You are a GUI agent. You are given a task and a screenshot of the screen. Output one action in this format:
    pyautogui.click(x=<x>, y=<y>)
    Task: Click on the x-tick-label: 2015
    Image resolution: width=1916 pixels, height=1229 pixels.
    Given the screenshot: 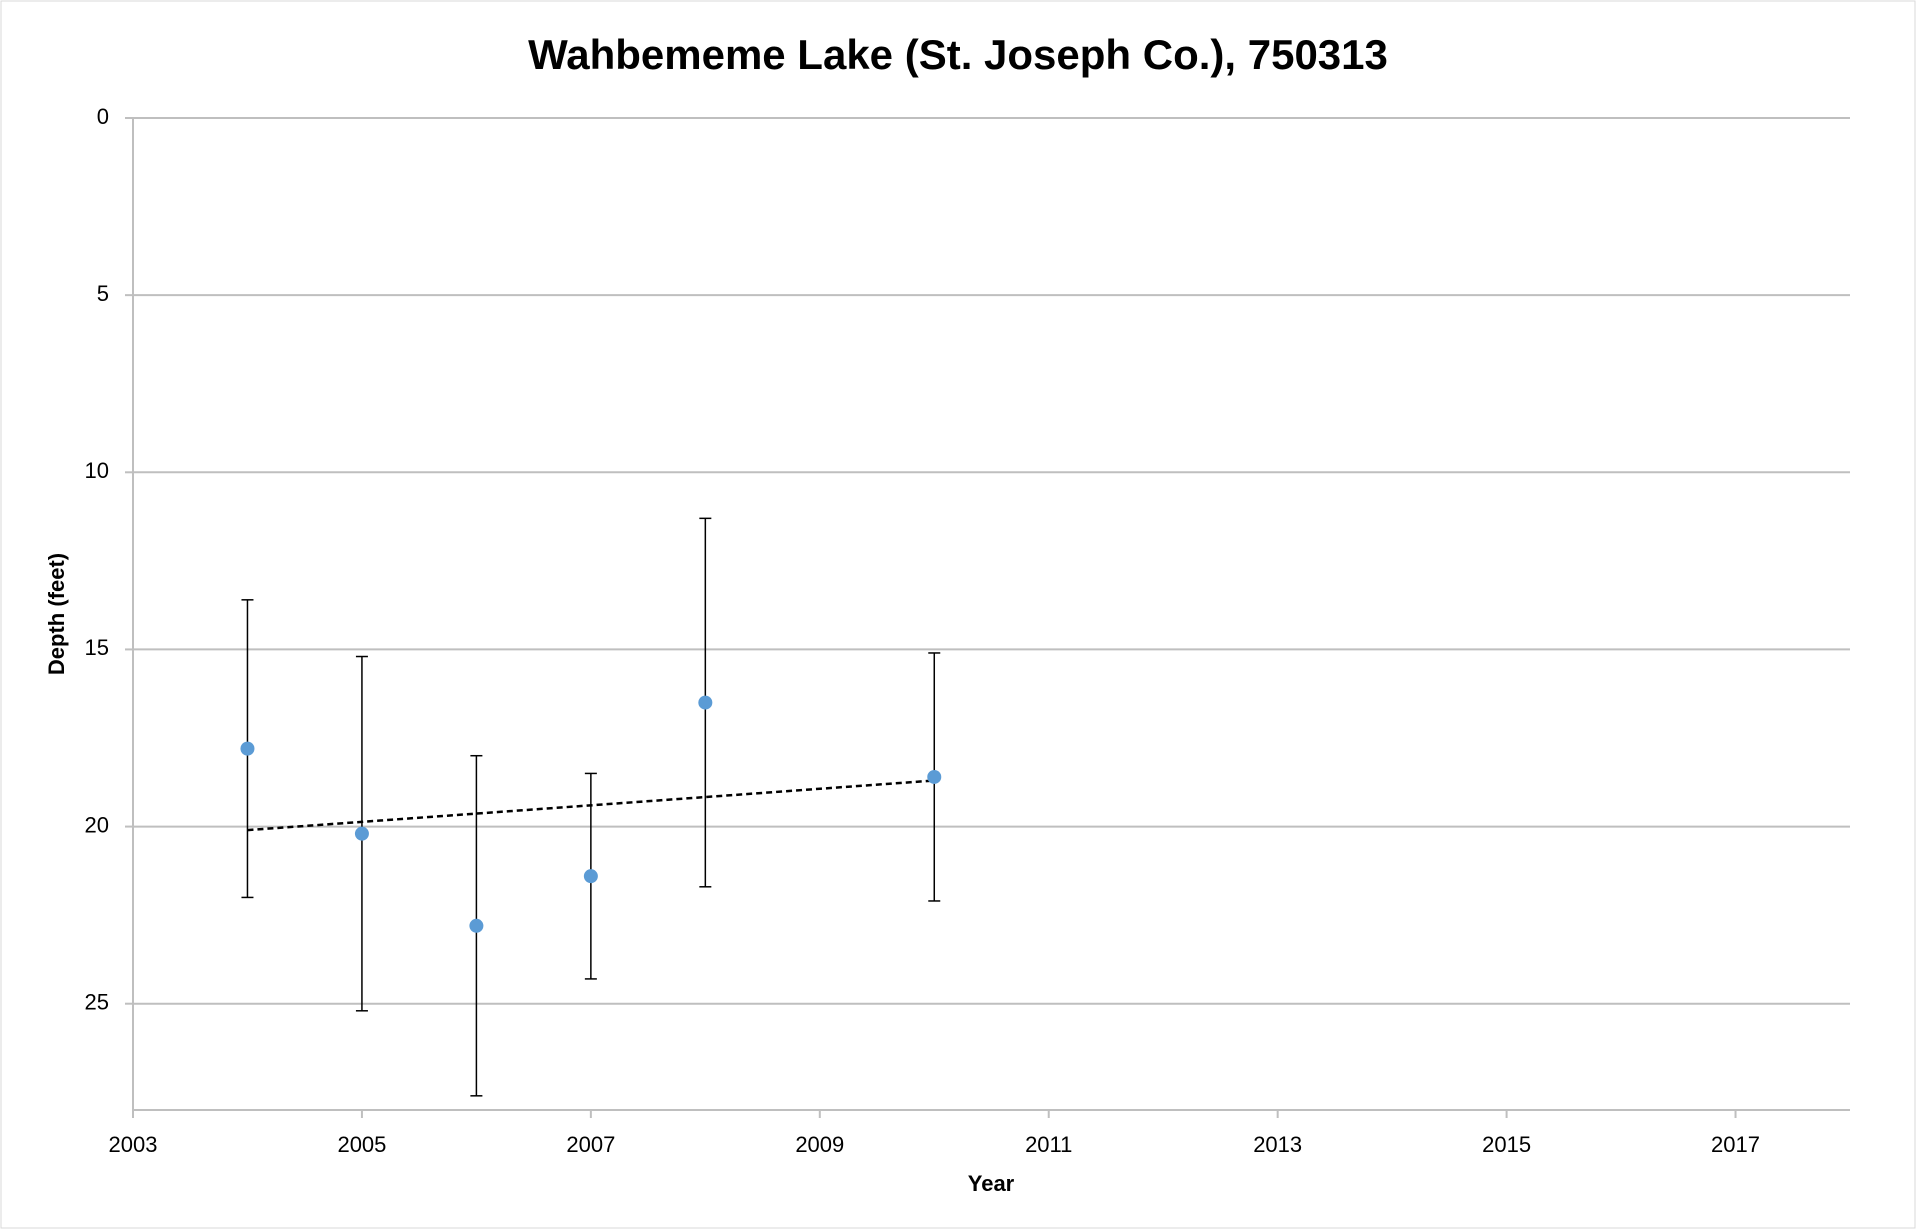 What is the action you would take?
    pyautogui.click(x=1506, y=1144)
    